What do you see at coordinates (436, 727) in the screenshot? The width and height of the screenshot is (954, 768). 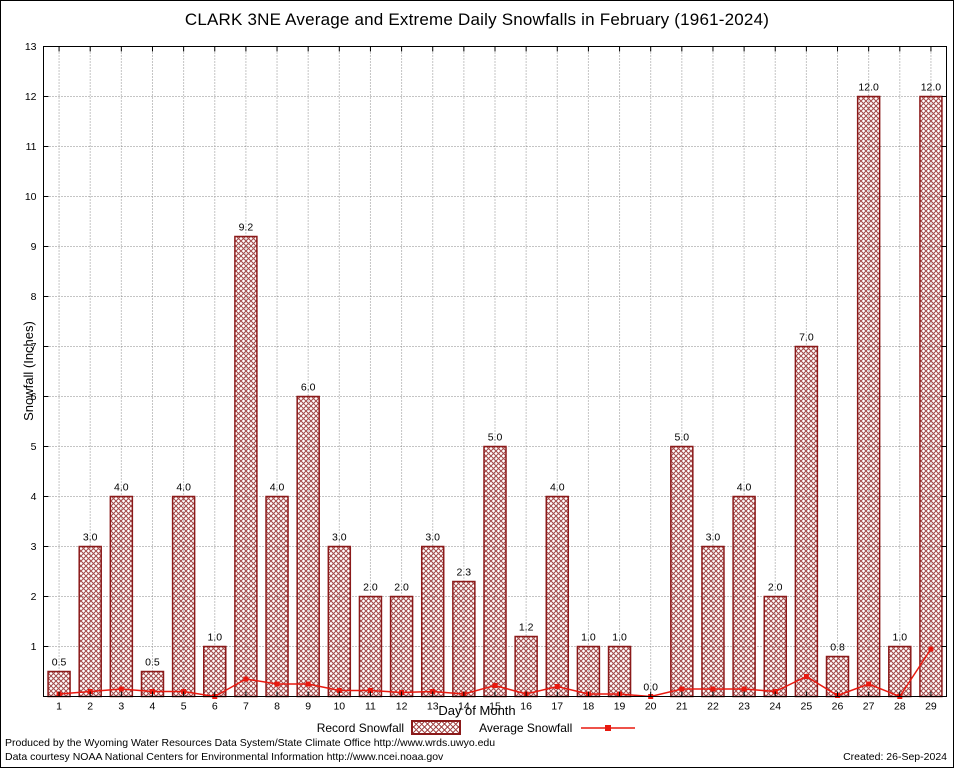 I see `record-snowfall-swatch` at bounding box center [436, 727].